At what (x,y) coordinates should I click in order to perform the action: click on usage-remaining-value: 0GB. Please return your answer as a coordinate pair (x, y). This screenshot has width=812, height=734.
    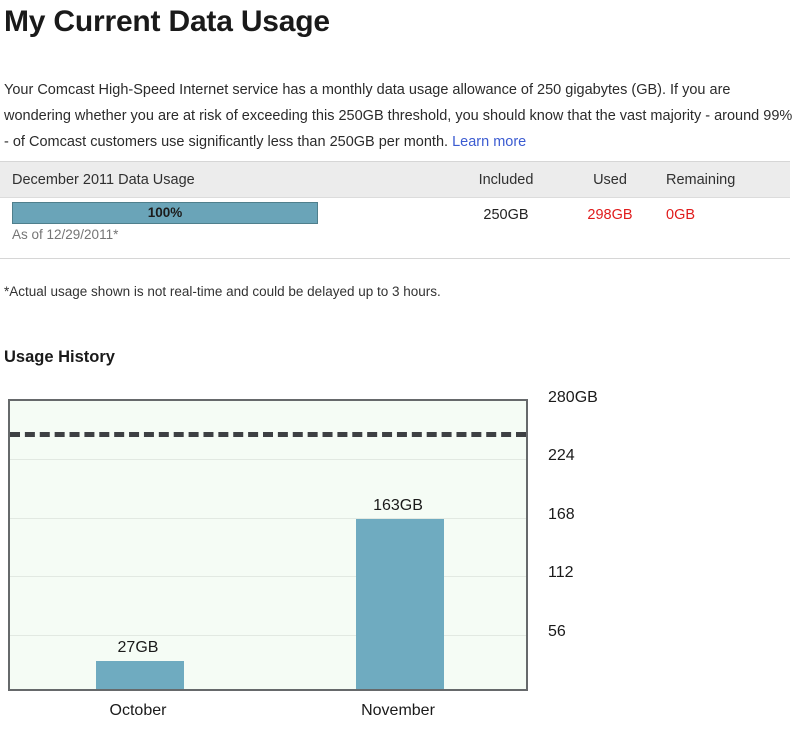
    Looking at the image, I should click on (681, 215).